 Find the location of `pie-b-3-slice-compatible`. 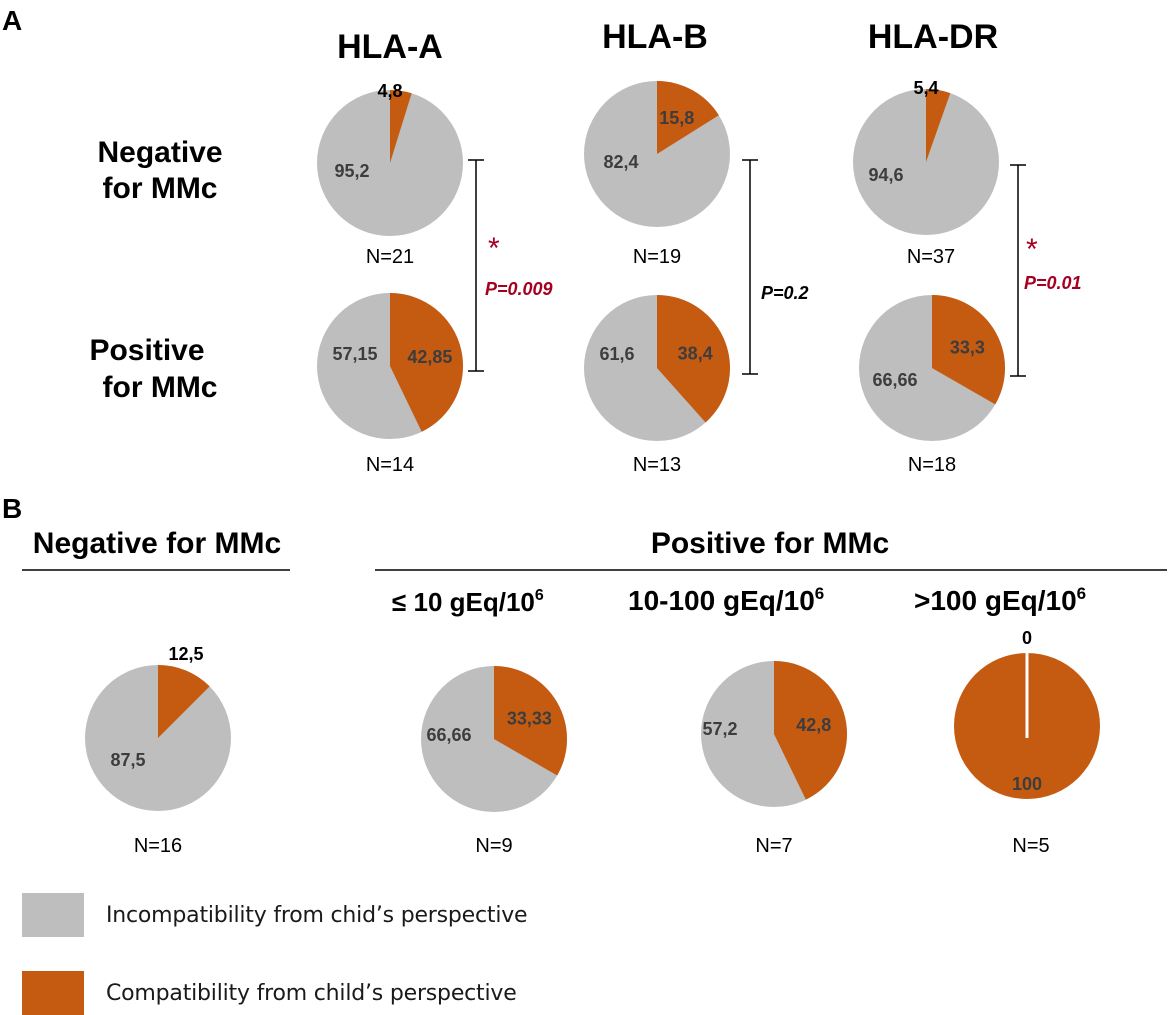

pie-b-3-slice-compatible is located at coordinates (811, 730).